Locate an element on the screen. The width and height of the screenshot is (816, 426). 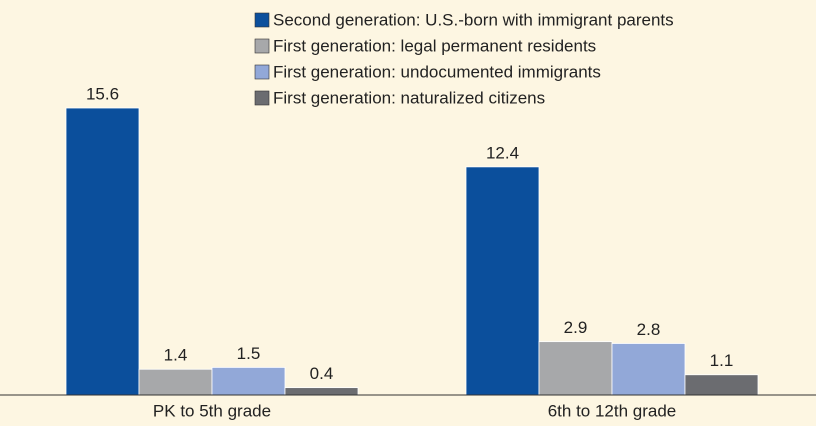
value-label: 1.5 is located at coordinates (249, 353).